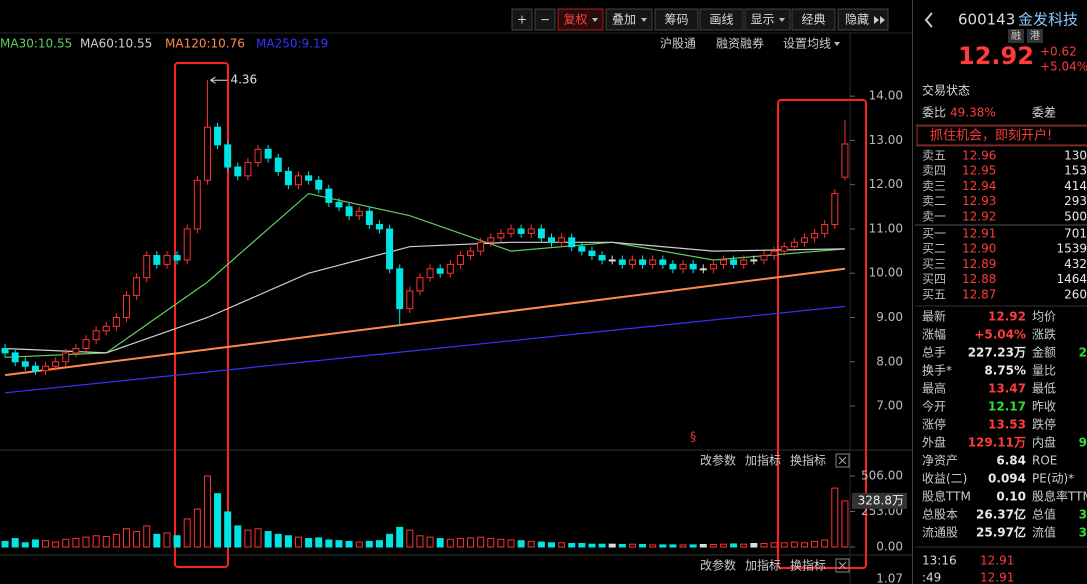  What do you see at coordinates (934, 186) in the screenshot?
I see `book-label: 卖三` at bounding box center [934, 186].